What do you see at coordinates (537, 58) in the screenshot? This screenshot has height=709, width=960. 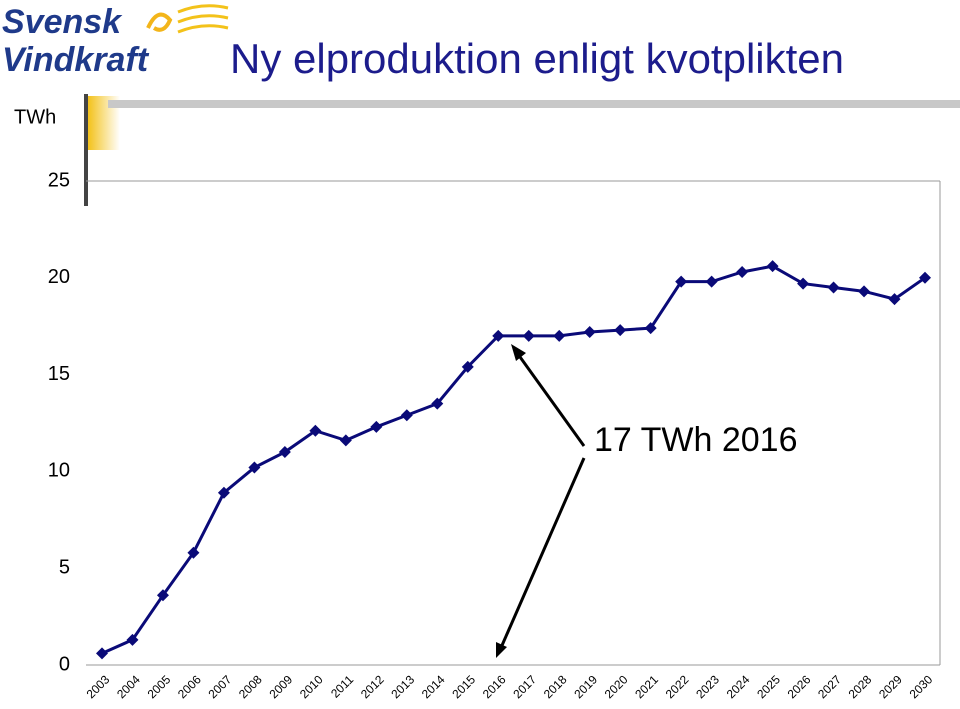 I see `chart-title: Ny elproduktion enligt kvotplikten` at bounding box center [537, 58].